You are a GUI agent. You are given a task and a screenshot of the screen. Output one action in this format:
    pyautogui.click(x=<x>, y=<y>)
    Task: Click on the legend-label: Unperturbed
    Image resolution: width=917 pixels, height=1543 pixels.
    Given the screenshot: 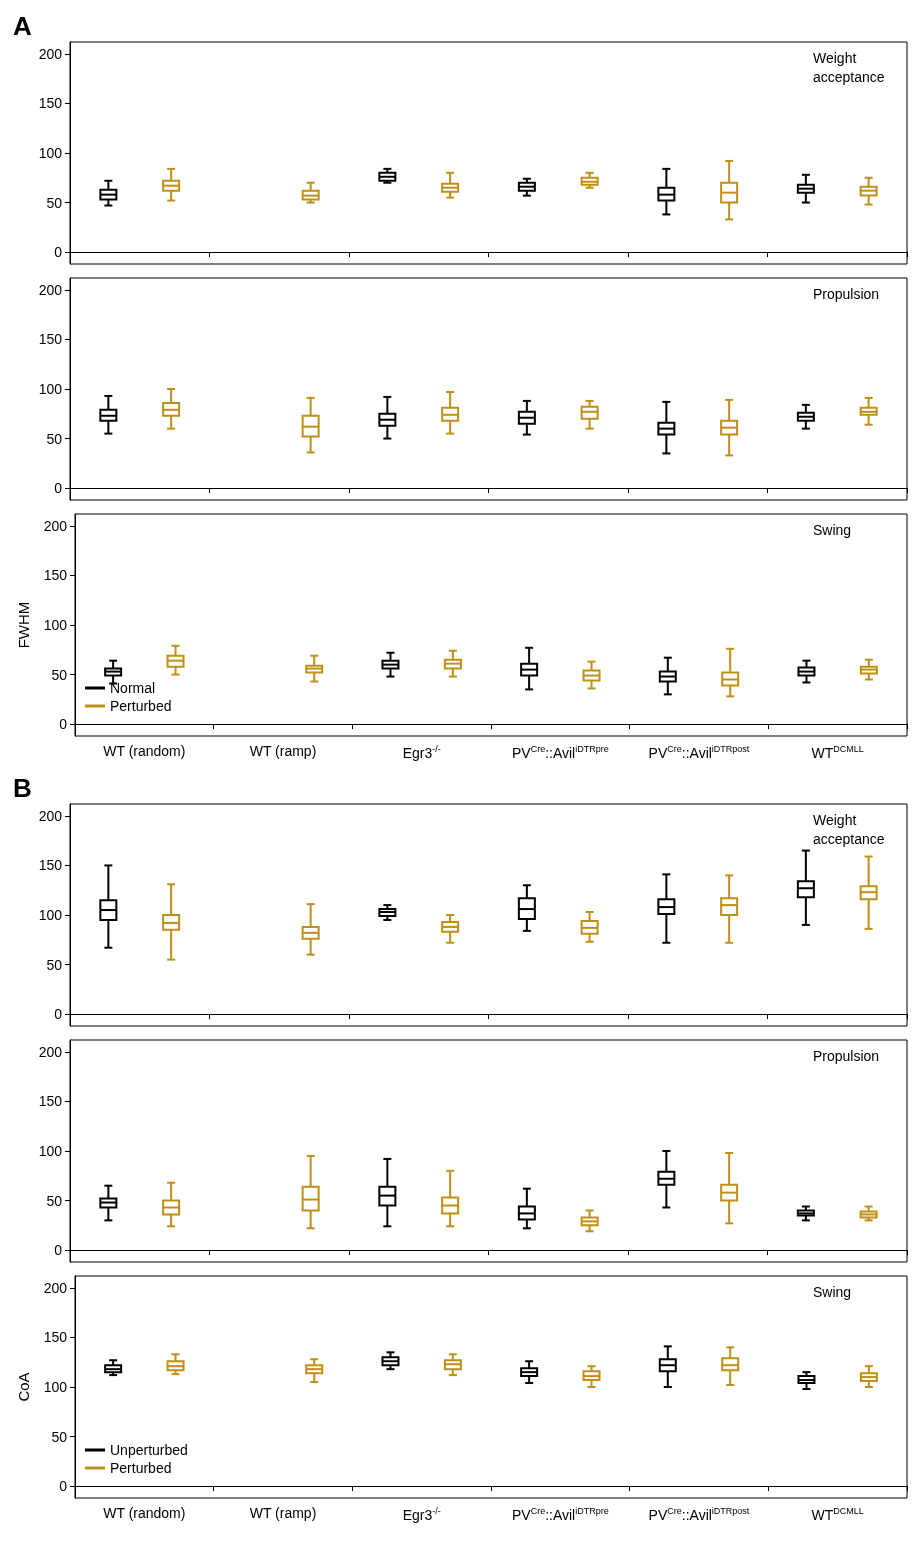 What is the action you would take?
    pyautogui.click(x=149, y=1450)
    